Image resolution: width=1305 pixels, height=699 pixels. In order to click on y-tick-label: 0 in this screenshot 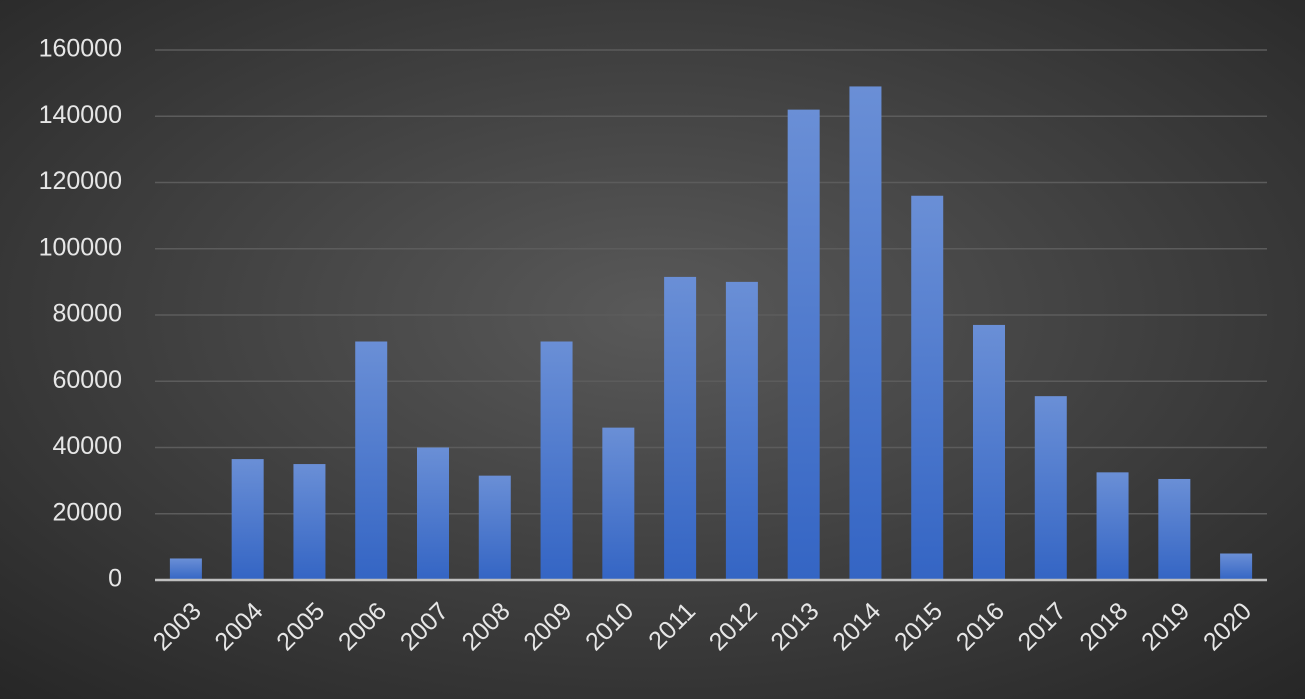, I will do `click(115, 579)`.